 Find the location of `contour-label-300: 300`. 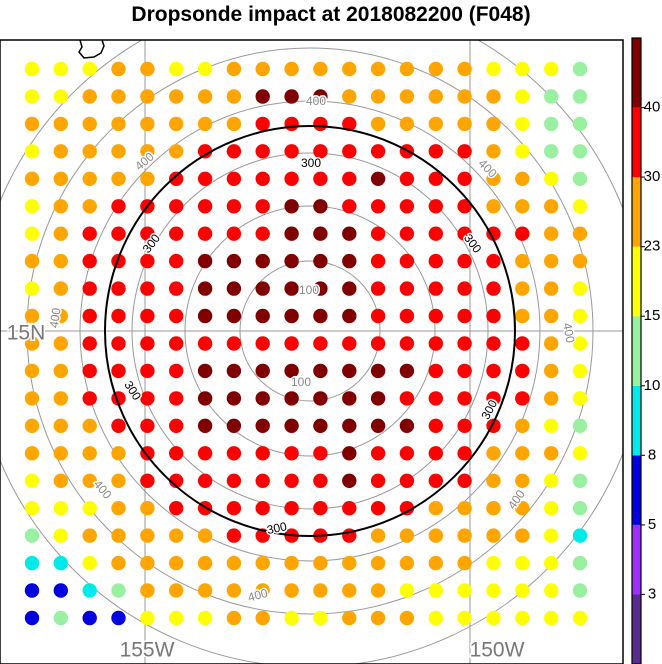

contour-label-300: 300 is located at coordinates (311, 163).